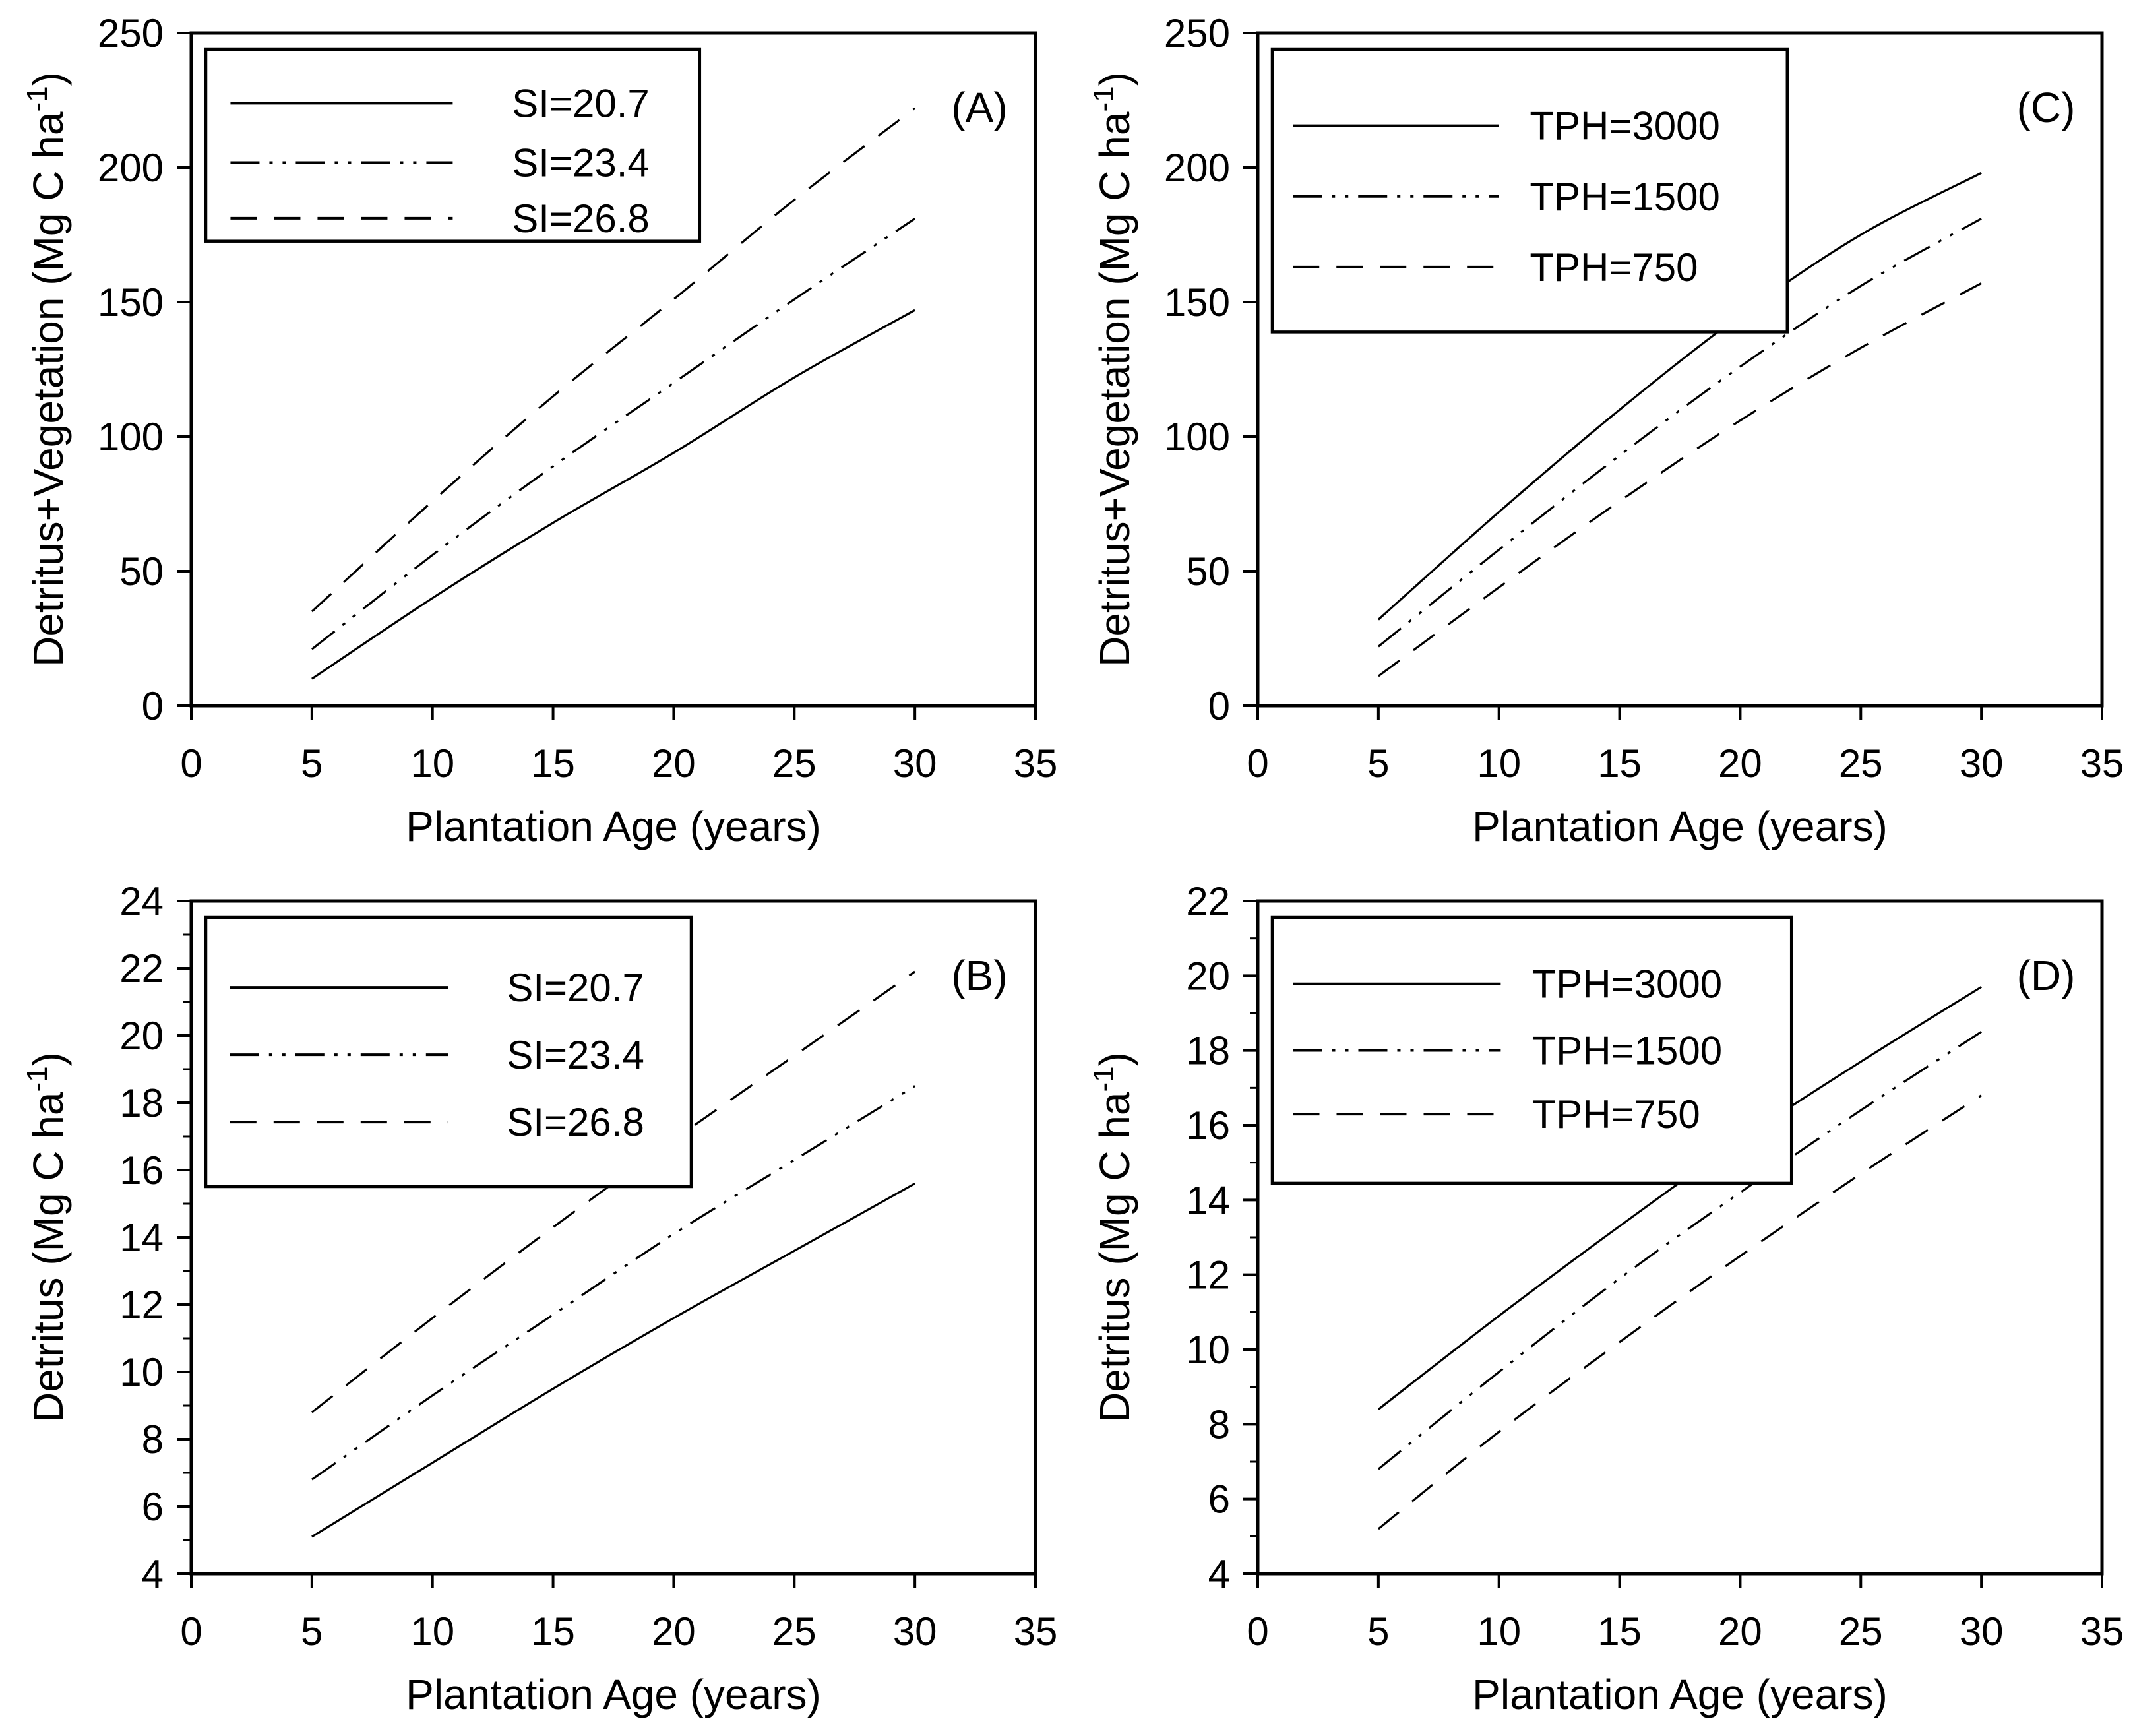 Image resolution: width=2133 pixels, height=1736 pixels. Describe the element at coordinates (979, 107) in the screenshot. I see `panel-letter-label: (A)` at that location.